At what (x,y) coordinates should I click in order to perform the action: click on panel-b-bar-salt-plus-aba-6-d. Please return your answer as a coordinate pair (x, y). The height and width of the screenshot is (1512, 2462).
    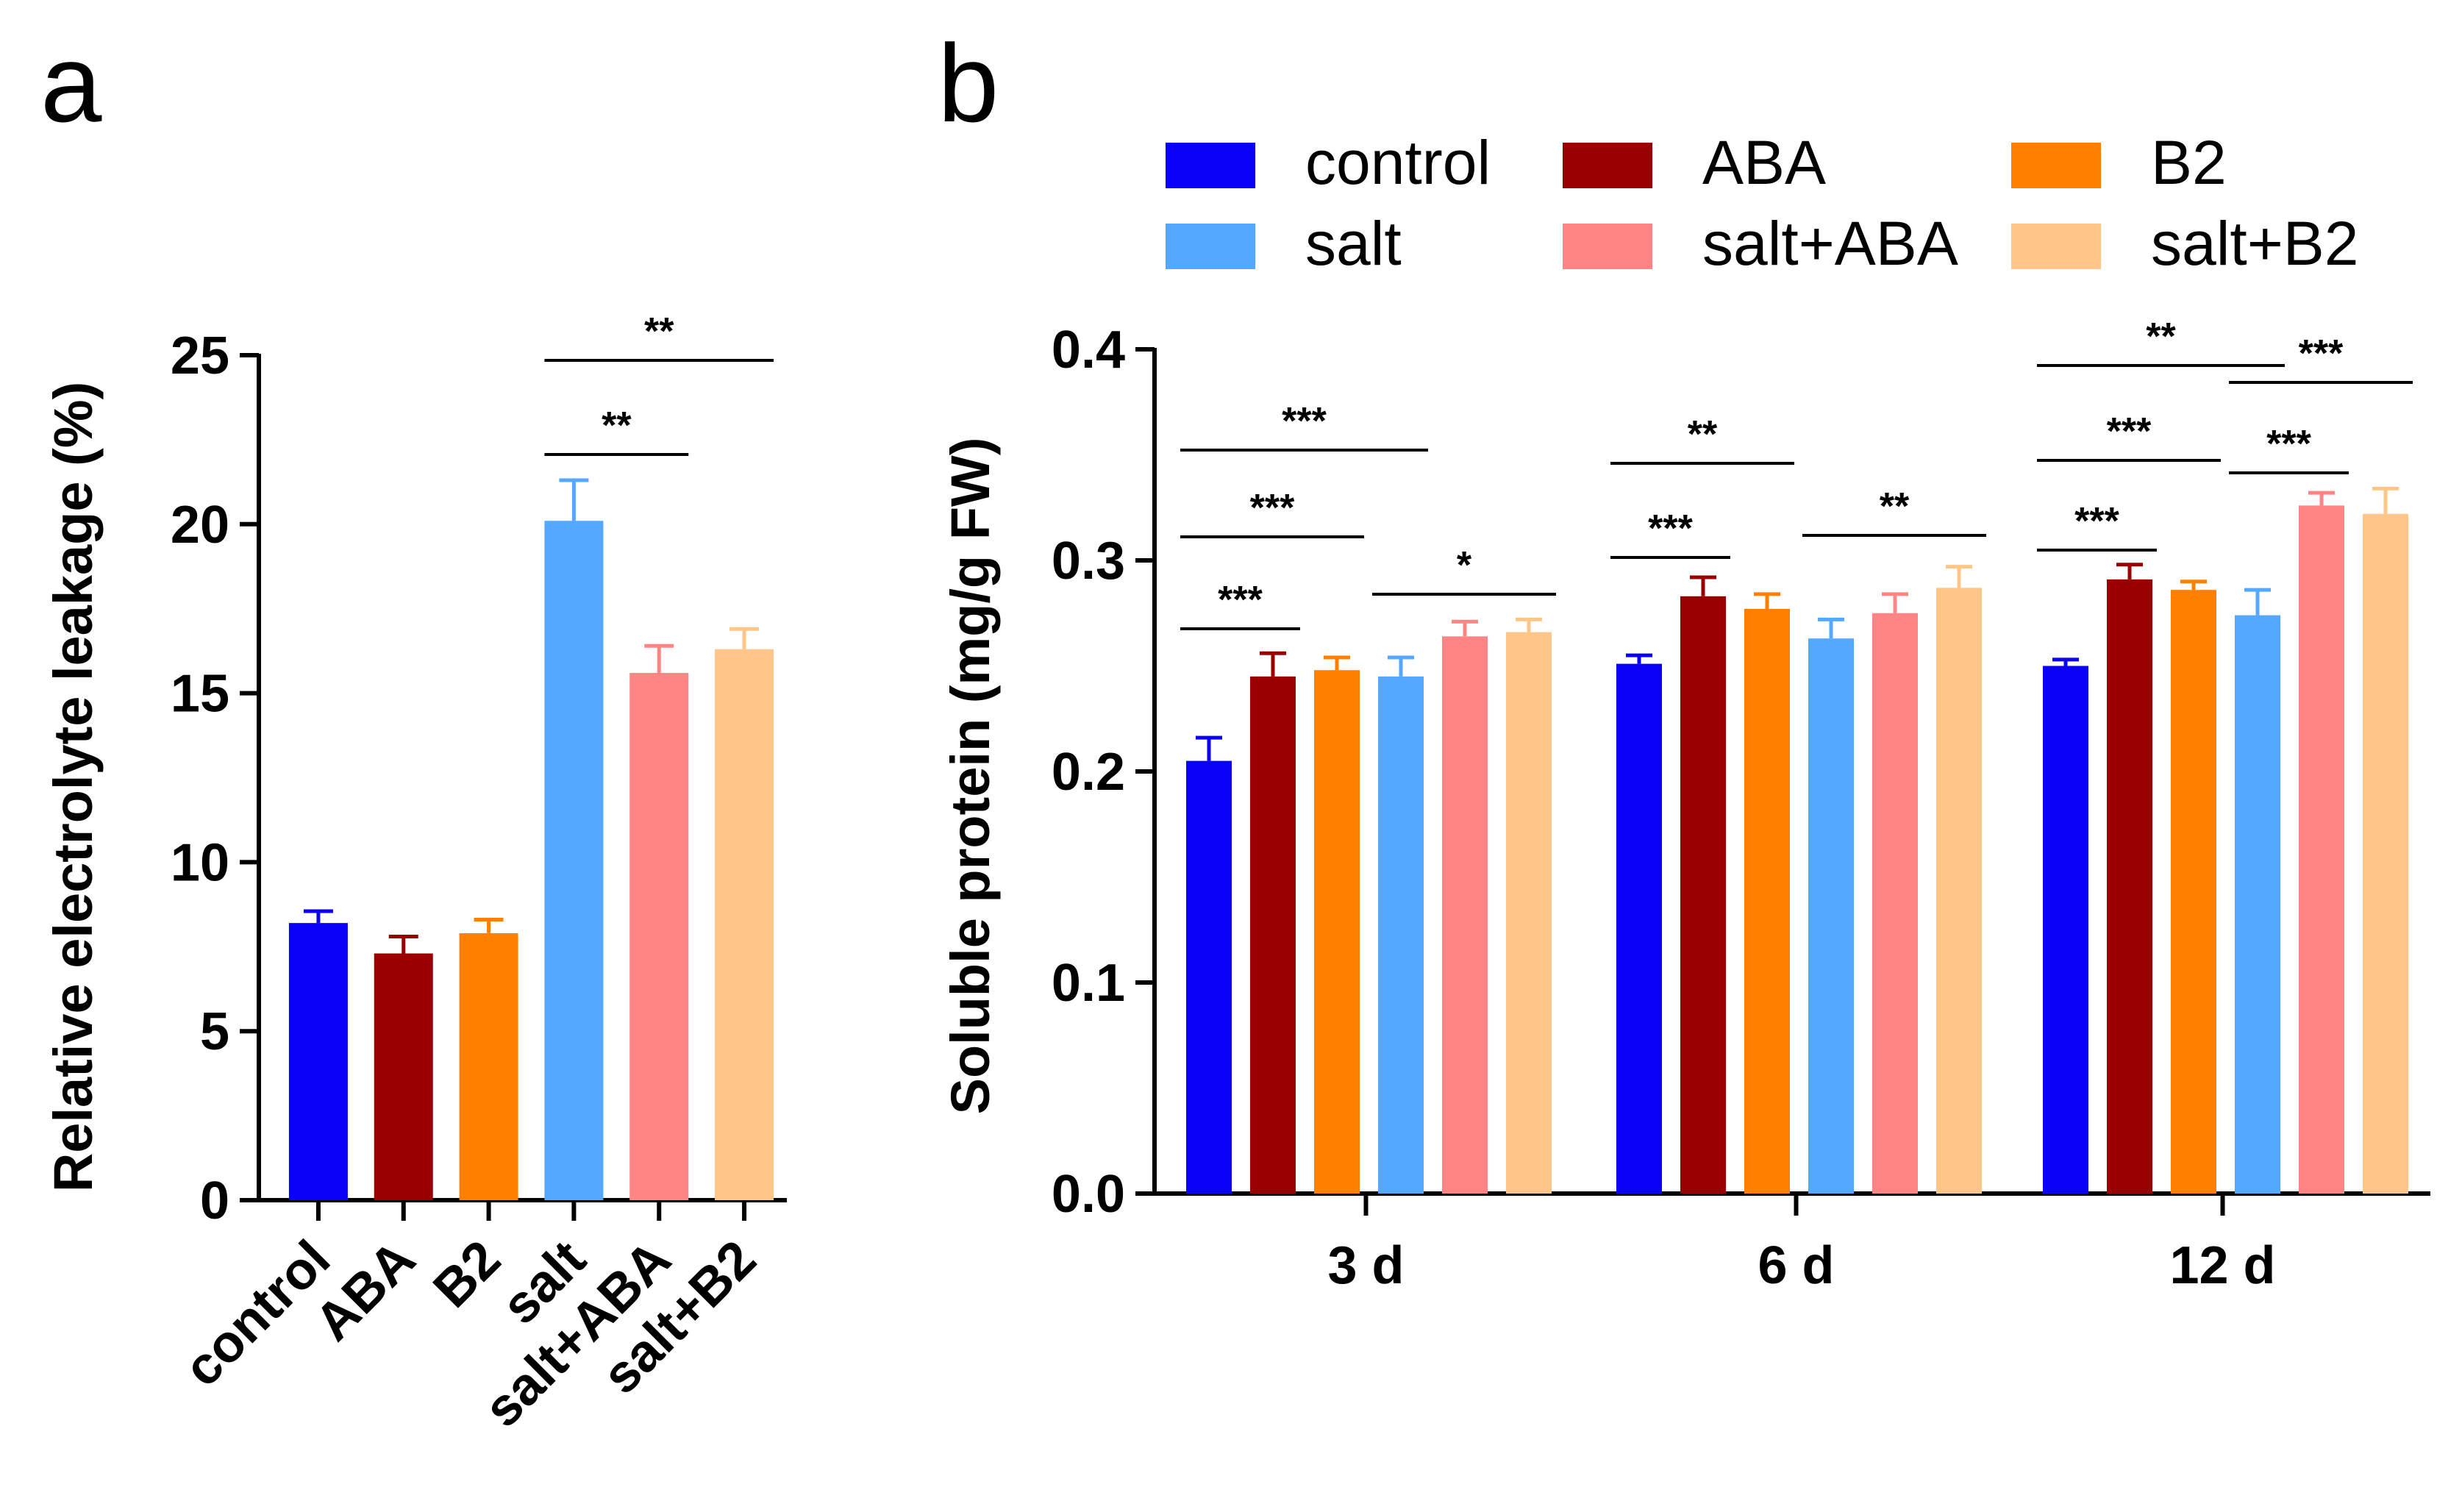
    Looking at the image, I should click on (1895, 903).